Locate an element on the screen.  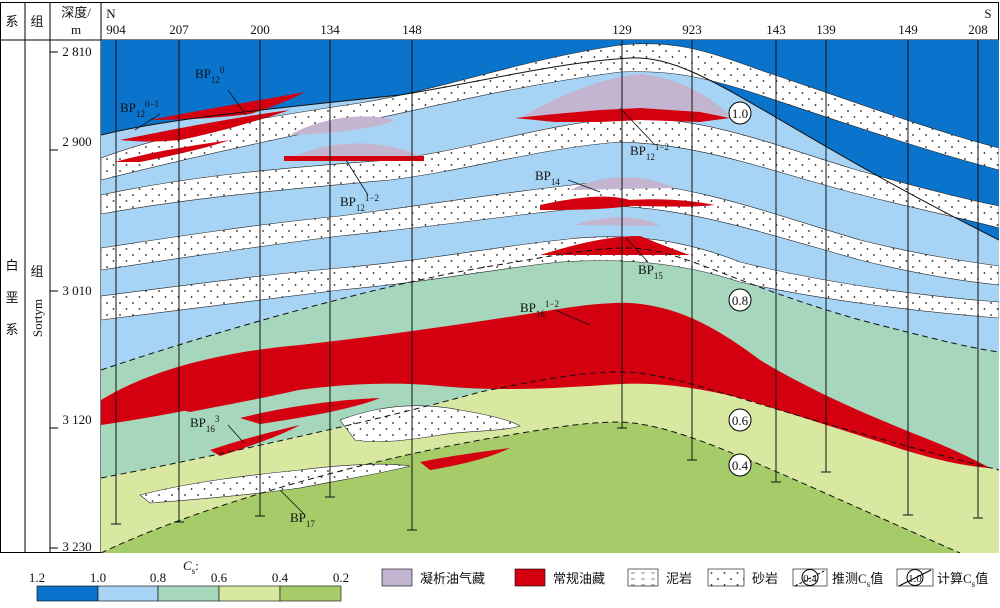
well-label: 139 is located at coordinates (826, 29).